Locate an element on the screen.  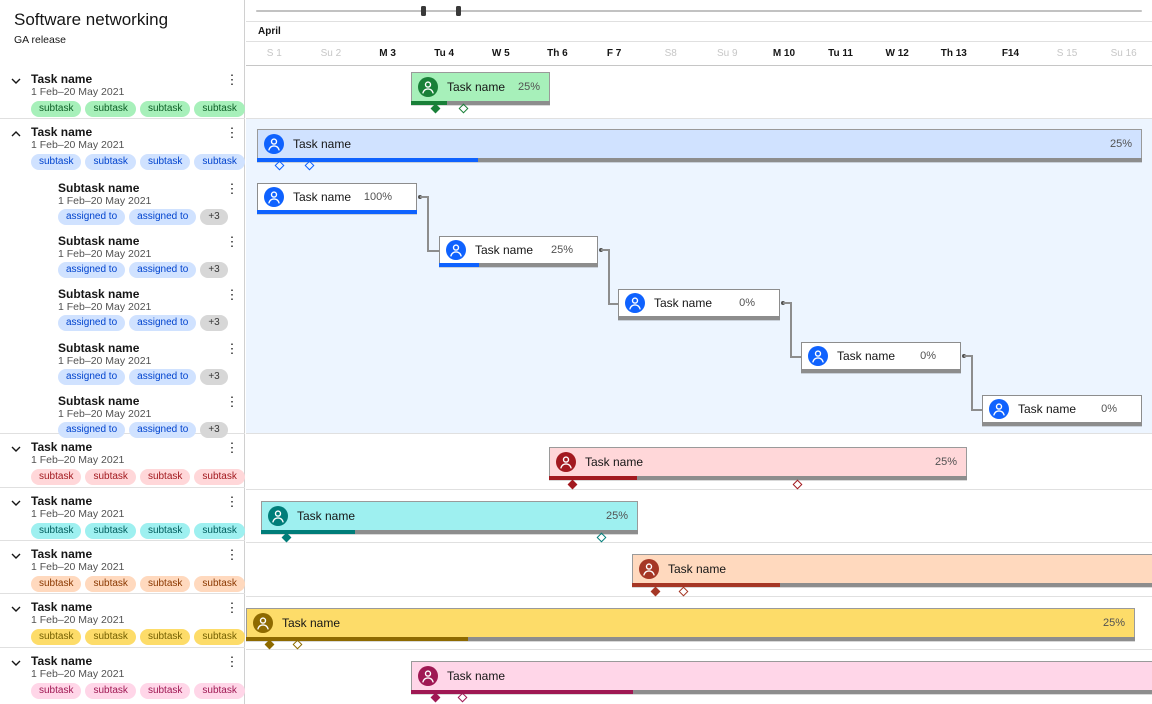
chevron-up-icon is located at coordinates (16, 134).